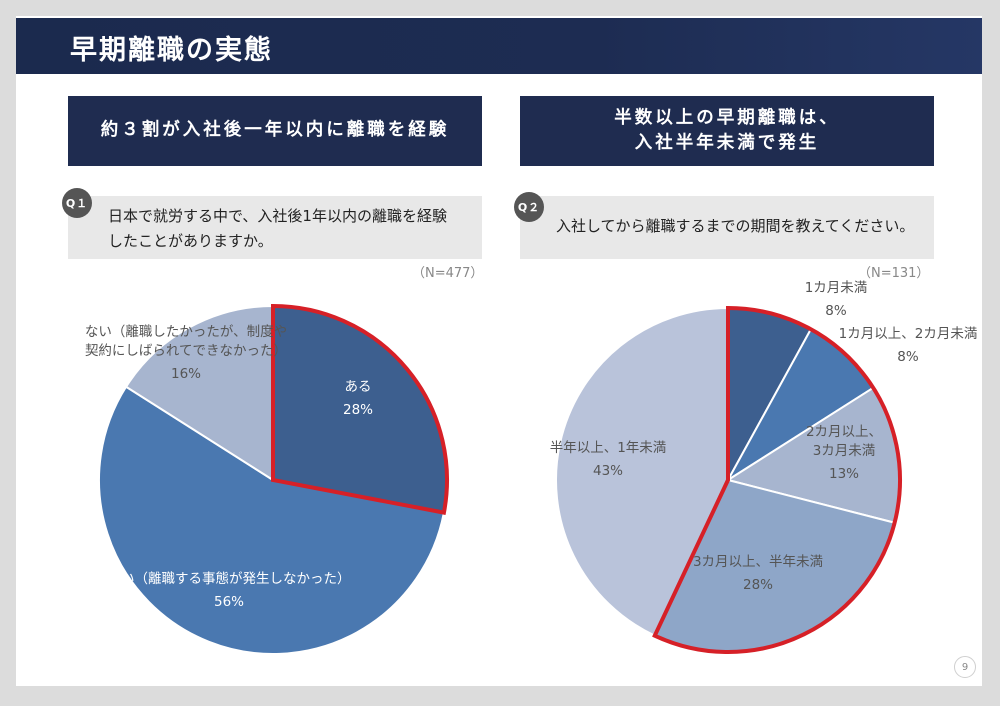 This screenshot has height=706, width=1000. What do you see at coordinates (171, 50) in the screenshot?
I see `page-title: 早期離職の実態` at bounding box center [171, 50].